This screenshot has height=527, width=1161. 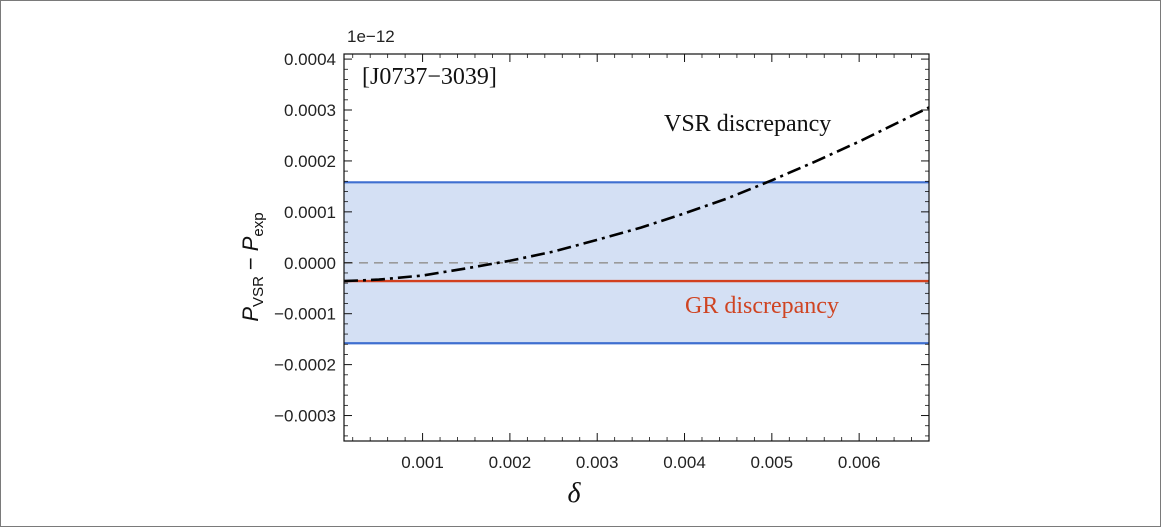 What do you see at coordinates (310, 212) in the screenshot?
I see `y-tick-label: 0.0001` at bounding box center [310, 212].